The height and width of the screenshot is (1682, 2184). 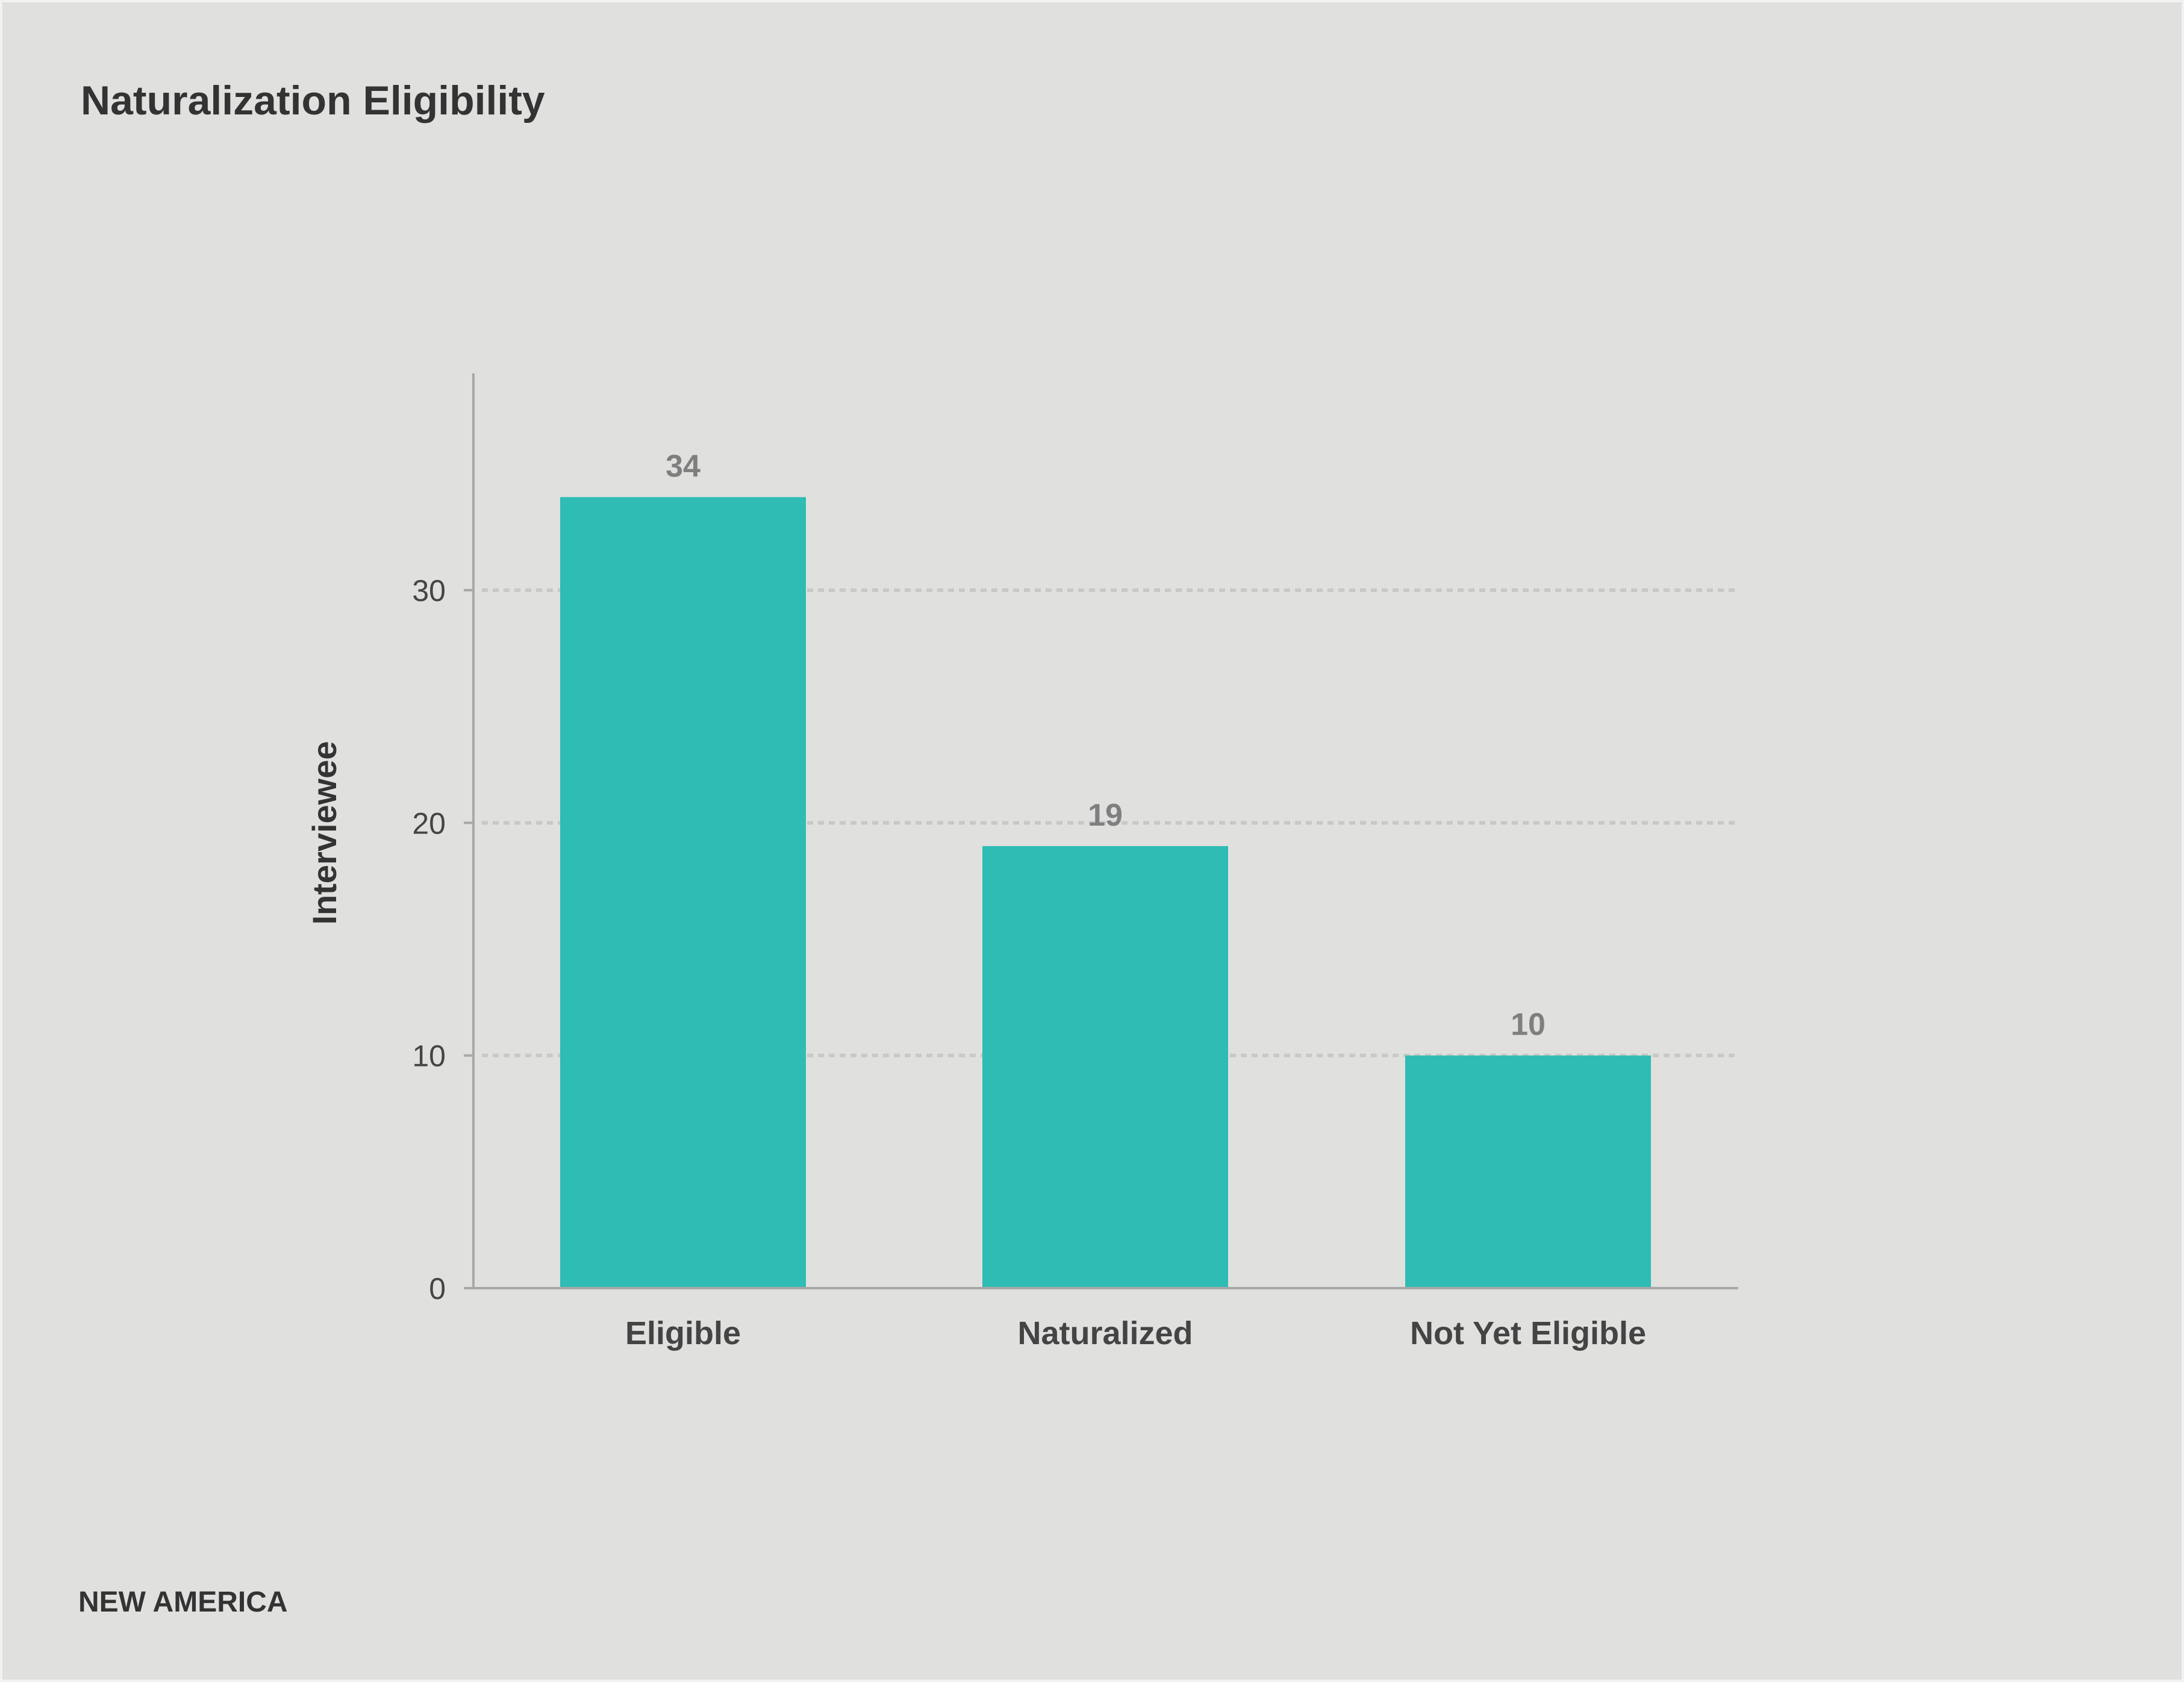 I want to click on chart-title: Naturalization Eligibility, so click(x=313, y=100).